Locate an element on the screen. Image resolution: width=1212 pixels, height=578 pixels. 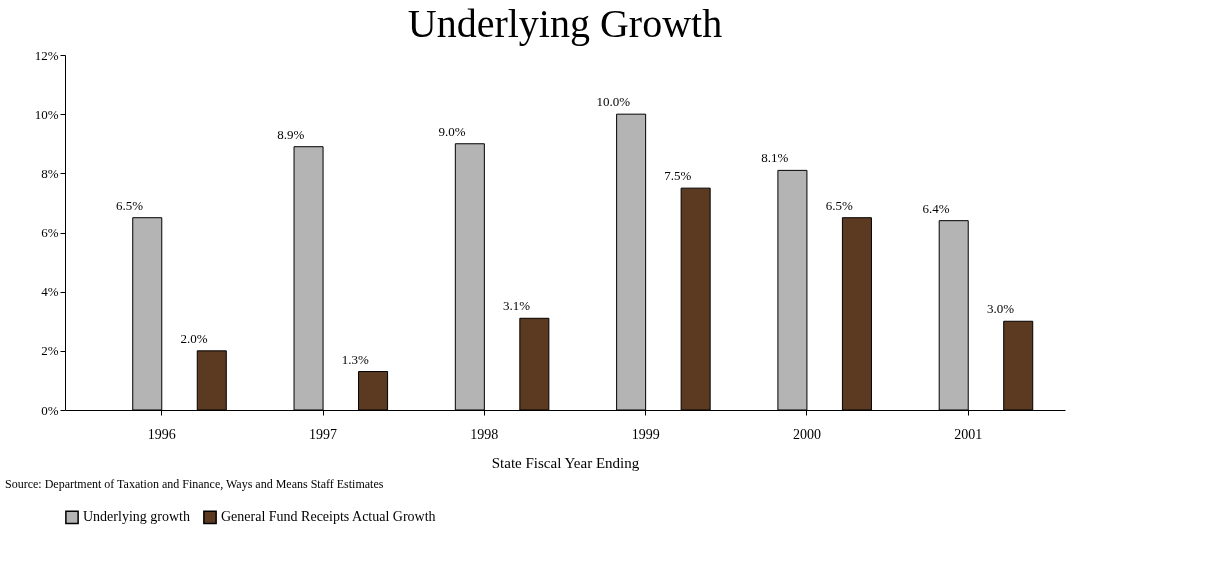
x-tick-label: 2001 is located at coordinates (968, 434).